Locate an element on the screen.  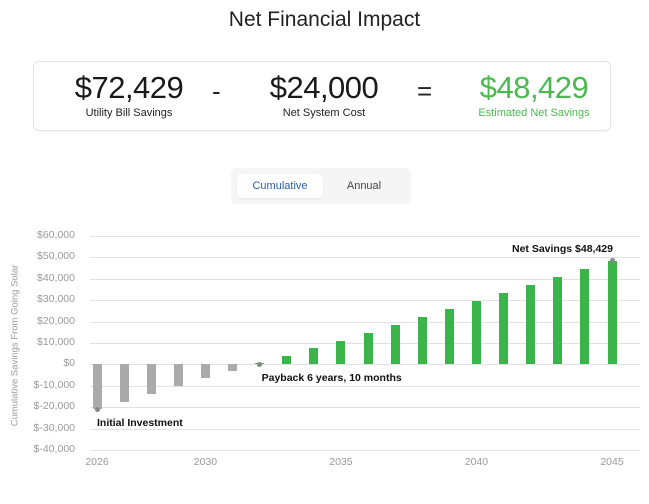
equals-operator: = is located at coordinates (425, 91).